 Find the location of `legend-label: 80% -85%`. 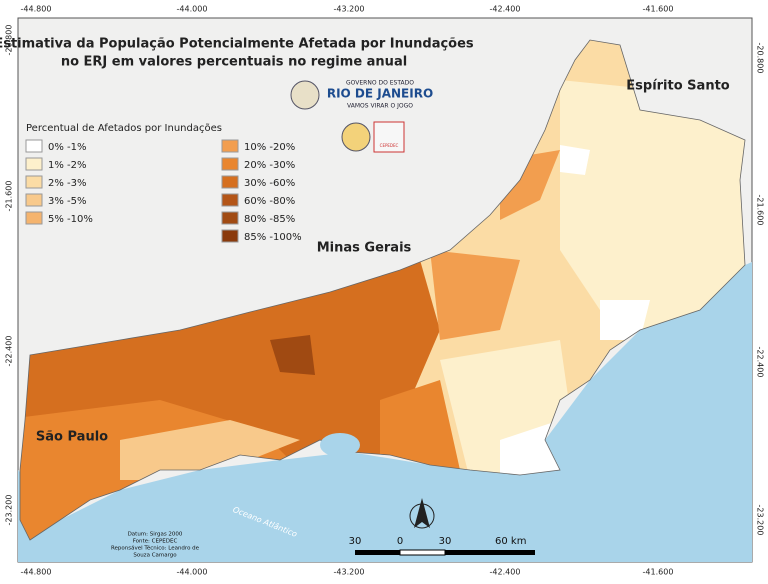

legend-label: 80% -85% is located at coordinates (269, 219).